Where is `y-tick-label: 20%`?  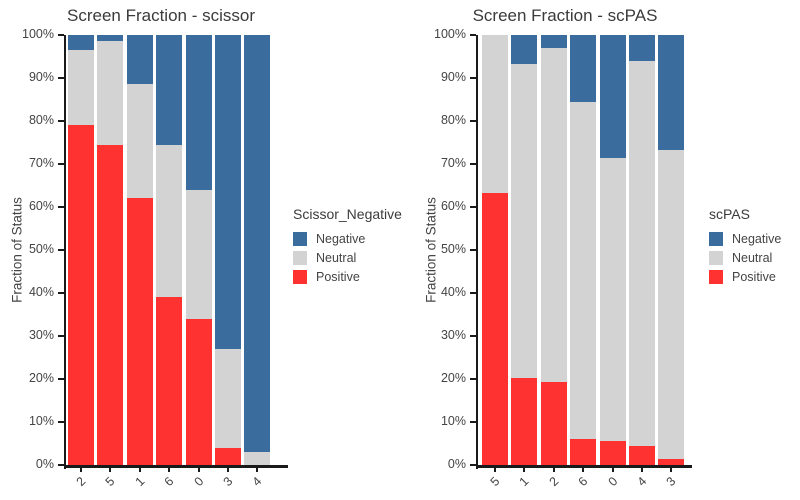
y-tick-label: 20% is located at coordinates (453, 378).